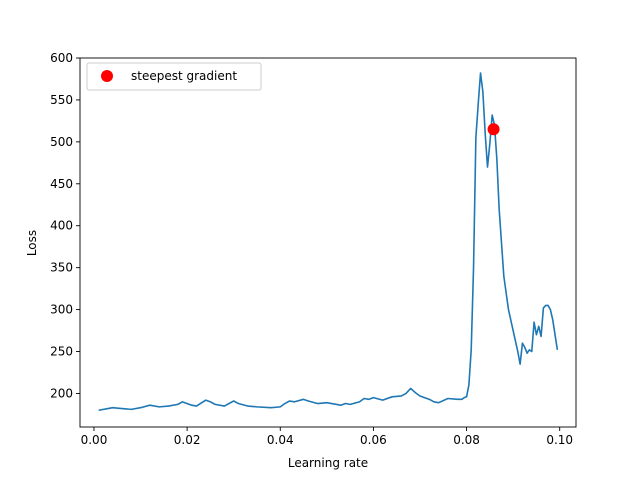 This screenshot has height=480, width=640. I want to click on y-tick-label: 550, so click(61, 100).